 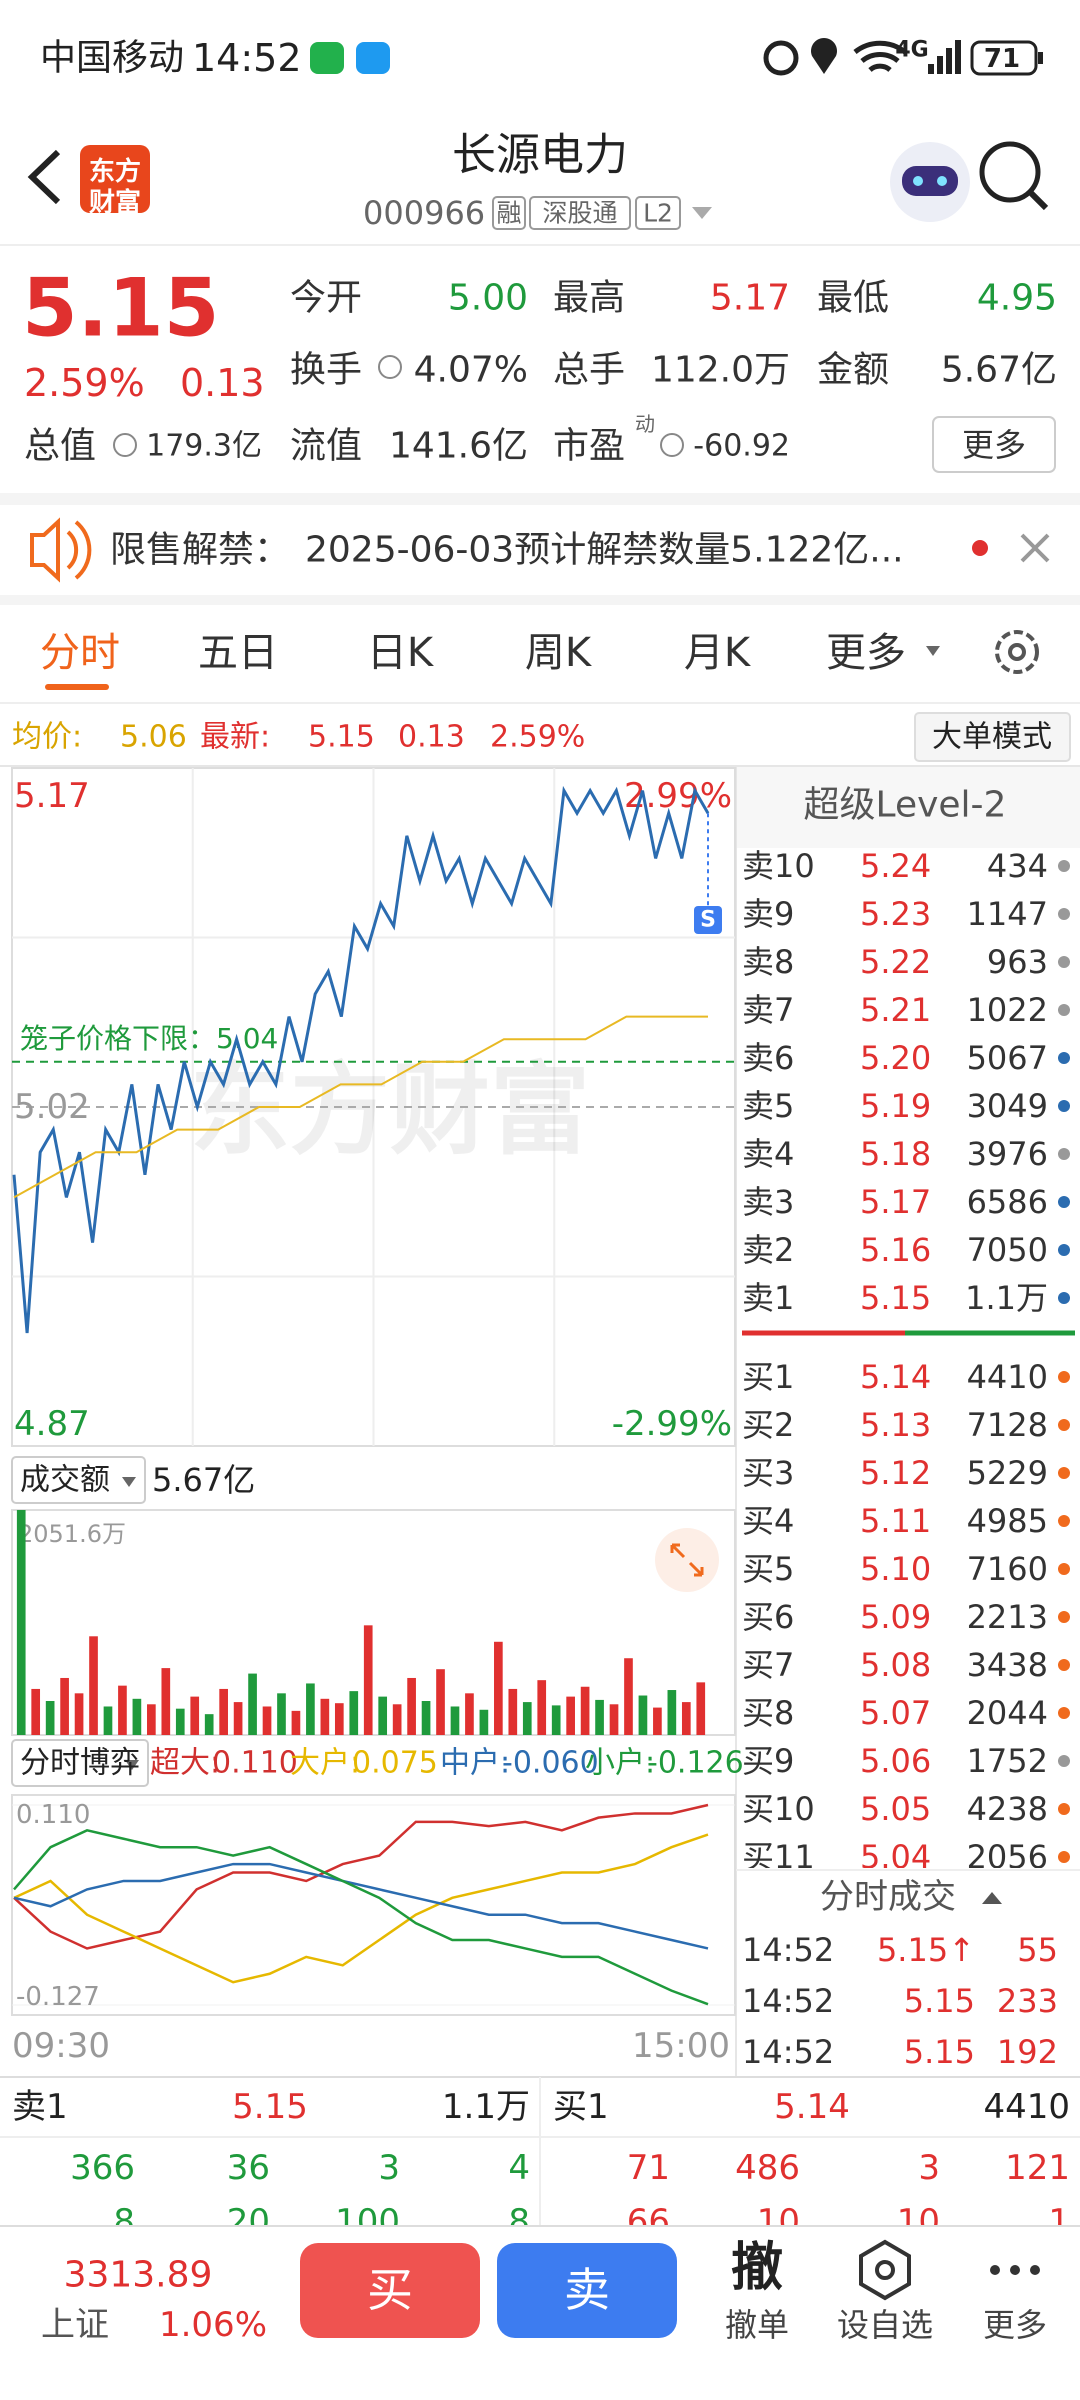 I want to click on flow-line, so click(x=361, y=1908).